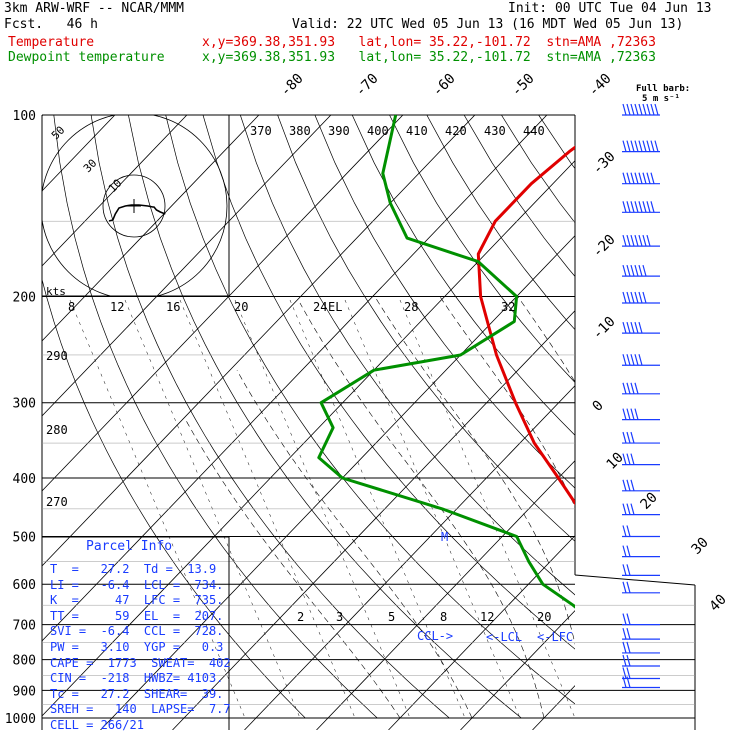 Image resolution: width=740 pixels, height=740 pixels. I want to click on hodograph-kts-label: kts, so click(56, 291).